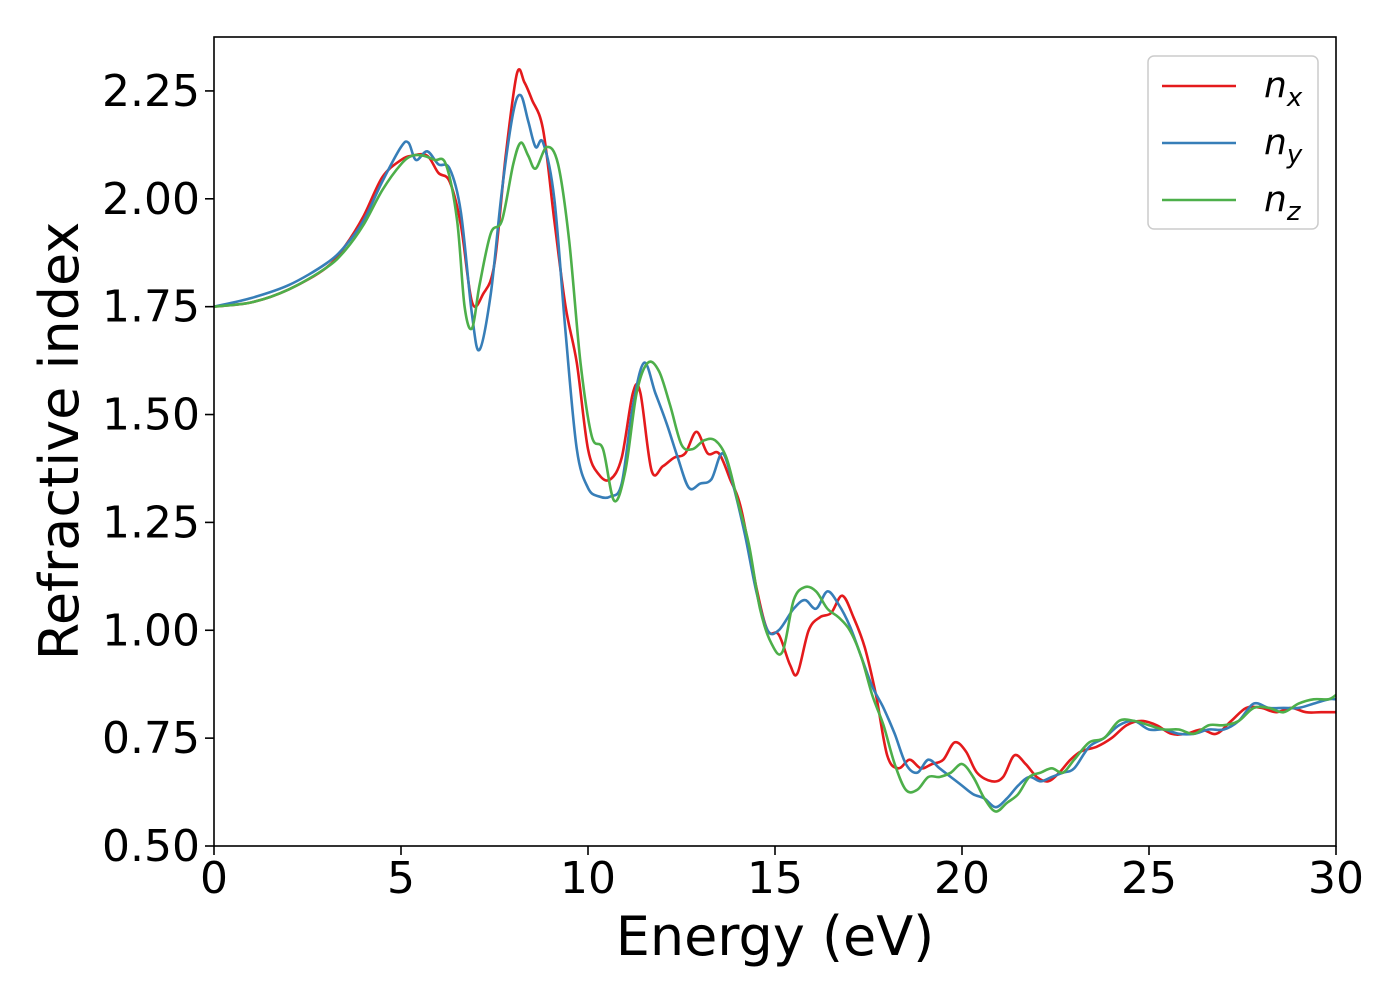  What do you see at coordinates (214, 878) in the screenshot?
I see `x-tick-label: 0` at bounding box center [214, 878].